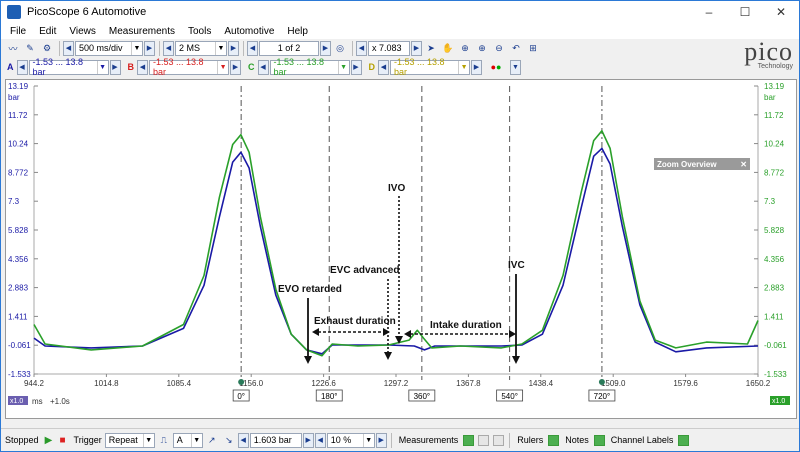 The width and height of the screenshot is (800, 452). What do you see at coordinates (228, 439) in the screenshot?
I see `falling-edge-icon: ↘` at bounding box center [228, 439].